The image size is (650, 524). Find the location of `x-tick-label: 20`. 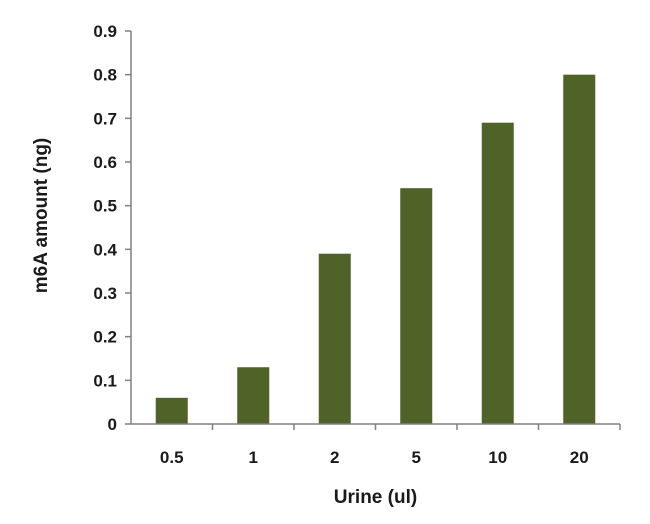

x-tick-label: 20 is located at coordinates (579, 457).